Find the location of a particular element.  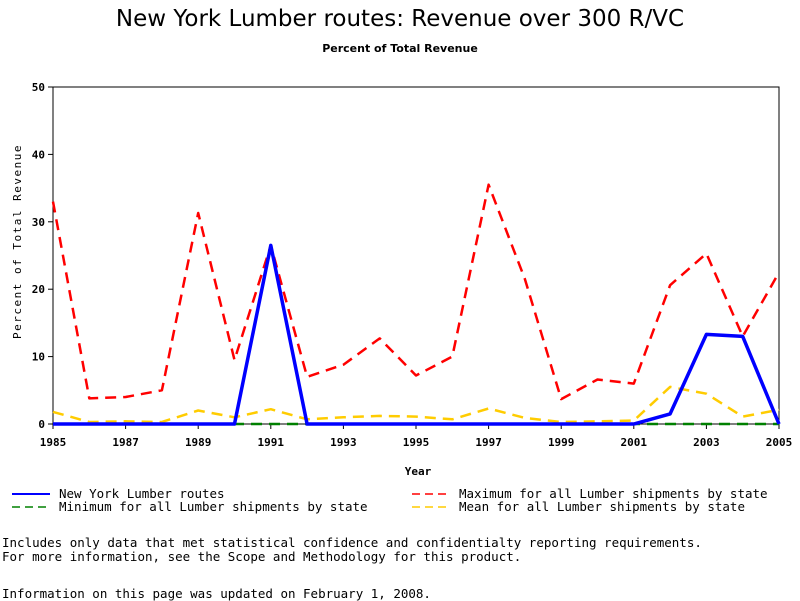

x-tick-label: 1993 is located at coordinates (343, 442).